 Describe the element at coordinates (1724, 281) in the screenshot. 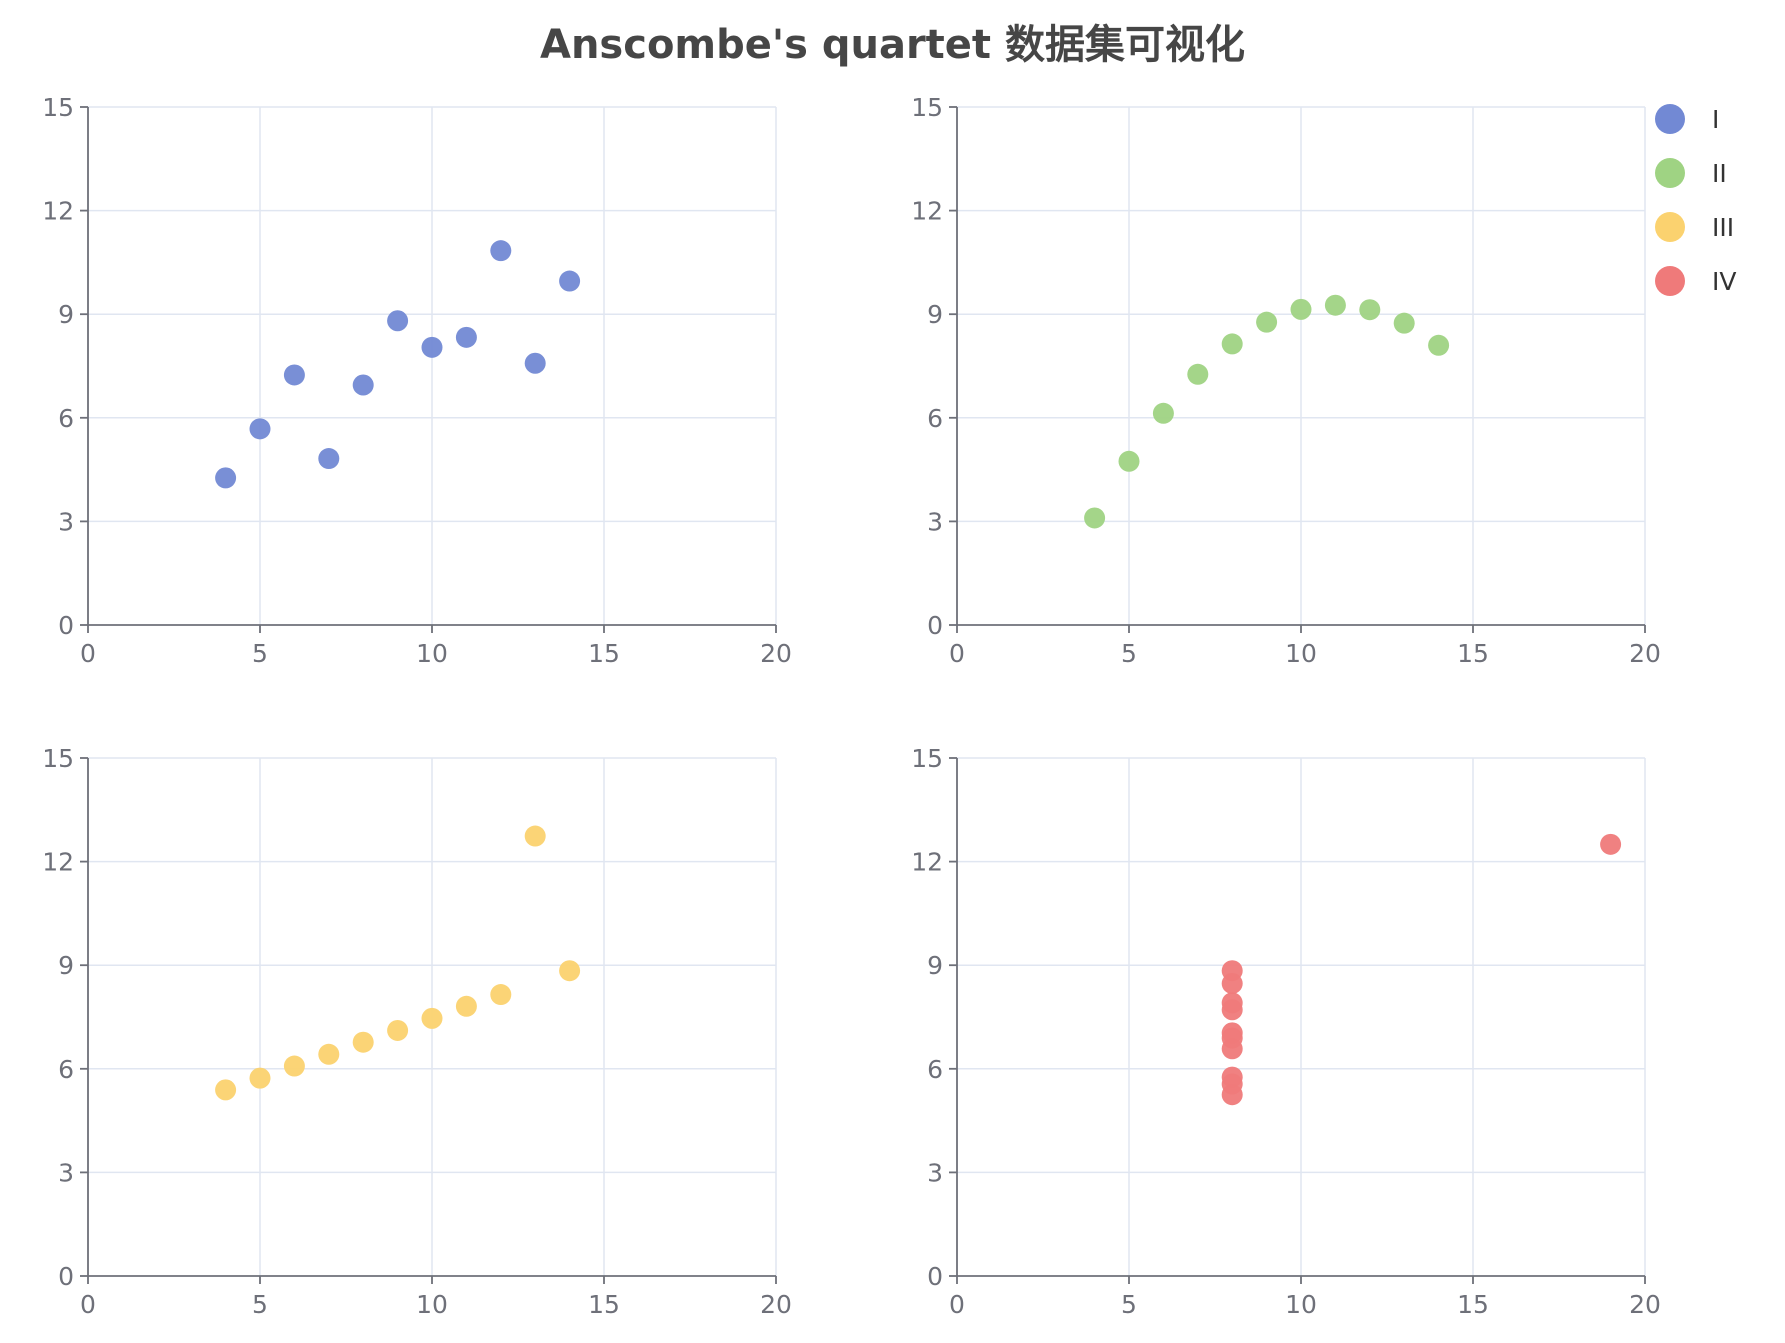

I see `legend-label: IV` at that location.